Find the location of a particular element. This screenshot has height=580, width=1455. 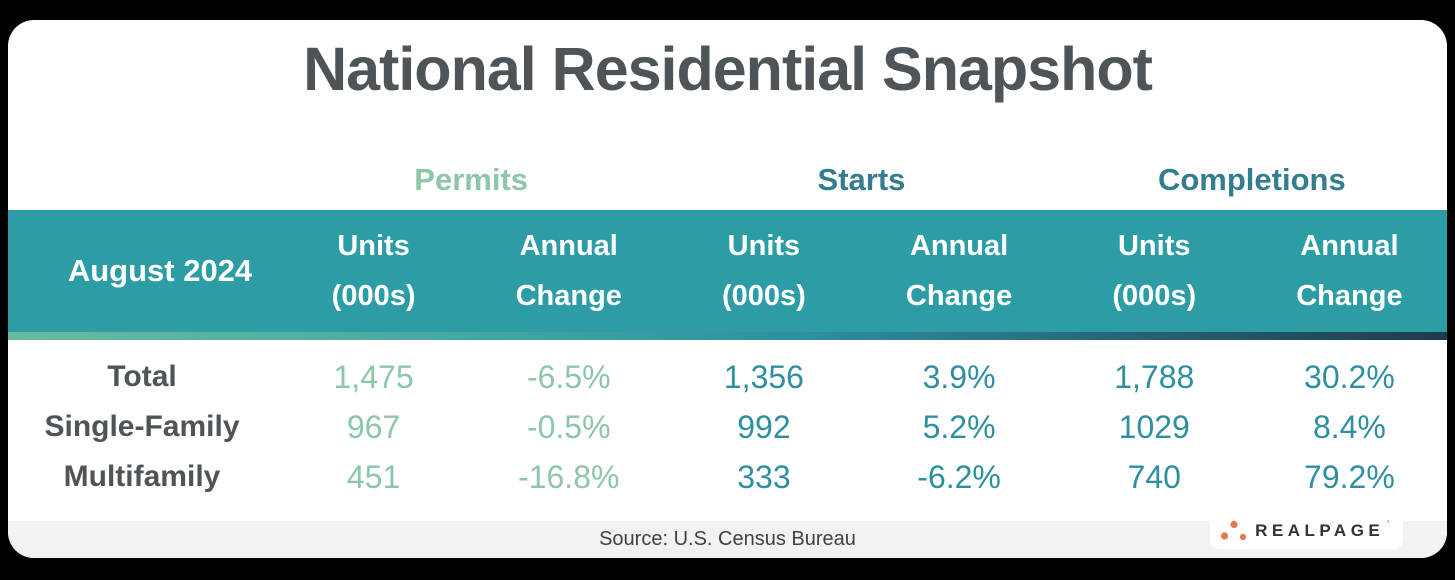

single-family-permits-change: -0.5% is located at coordinates (568, 426).